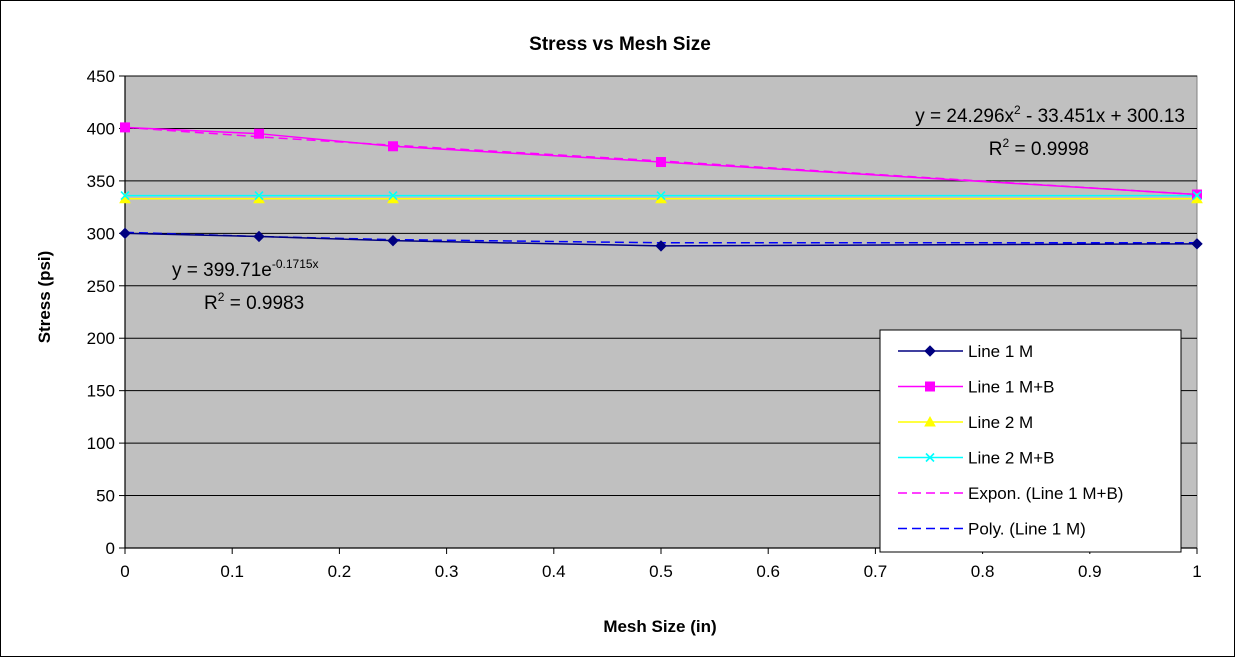 The width and height of the screenshot is (1235, 657). What do you see at coordinates (1050, 115) in the screenshot?
I see `annotation-poly-eq: y = 24.296x2 - 33.451x + 300.13` at bounding box center [1050, 115].